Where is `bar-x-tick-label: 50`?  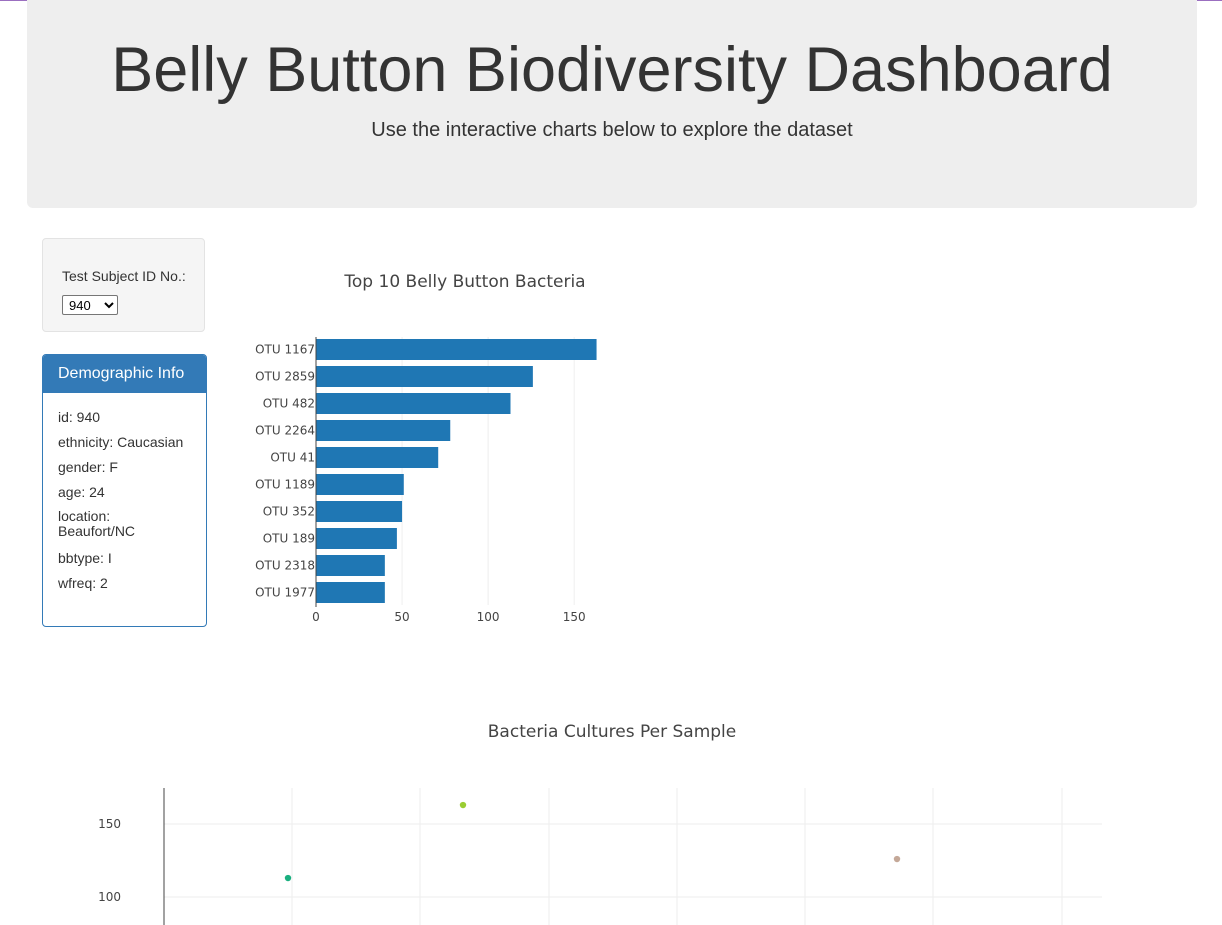 bar-x-tick-label: 50 is located at coordinates (401, 617).